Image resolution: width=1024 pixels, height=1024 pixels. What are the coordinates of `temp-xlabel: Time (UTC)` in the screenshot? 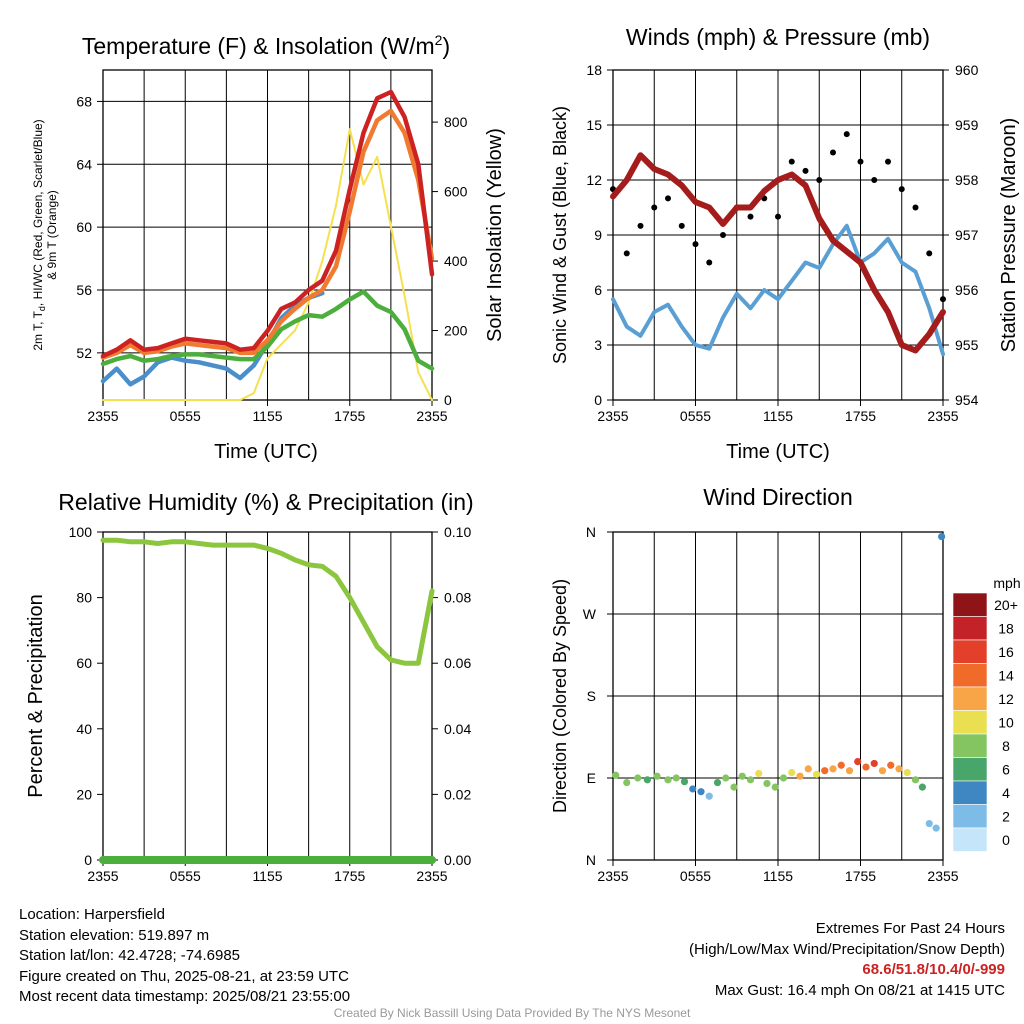 It's located at (266, 452).